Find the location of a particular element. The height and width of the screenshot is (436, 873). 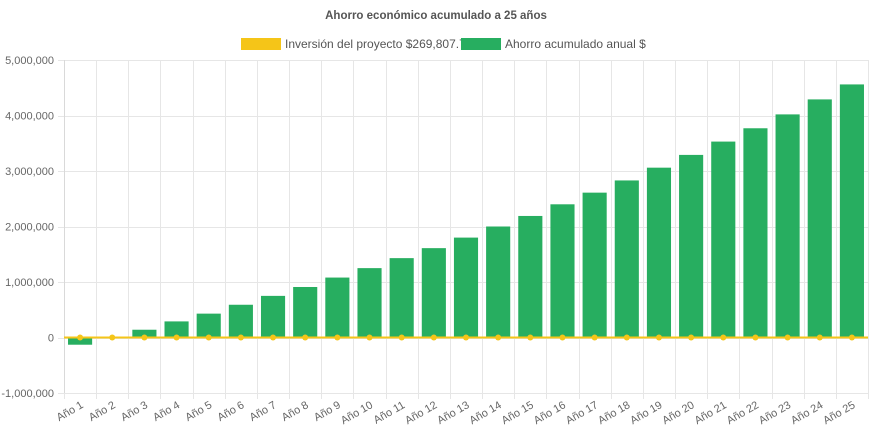

y-tick-label: 0 is located at coordinates (51, 339).